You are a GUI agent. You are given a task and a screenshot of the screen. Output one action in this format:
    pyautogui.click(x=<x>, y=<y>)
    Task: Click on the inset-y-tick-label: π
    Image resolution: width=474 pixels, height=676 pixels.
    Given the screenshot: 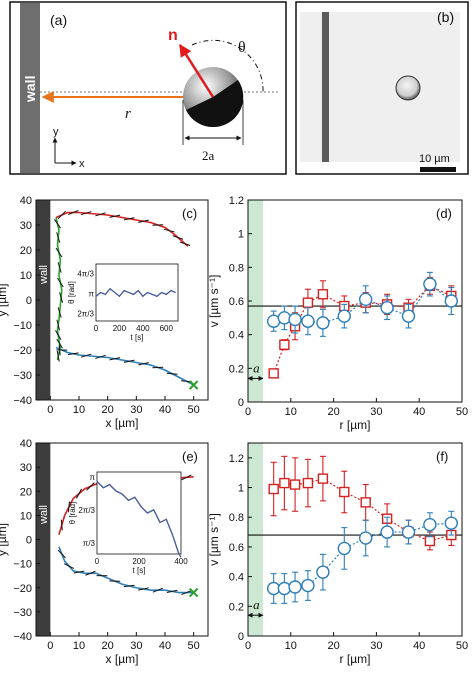 What is the action you would take?
    pyautogui.click(x=92, y=477)
    